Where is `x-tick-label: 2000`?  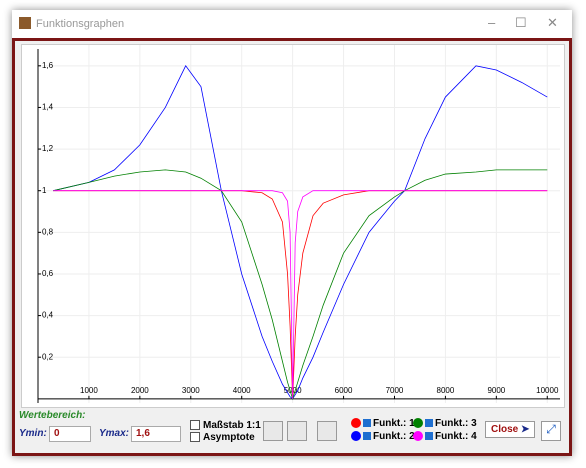 x-tick-label: 2000 is located at coordinates (140, 390).